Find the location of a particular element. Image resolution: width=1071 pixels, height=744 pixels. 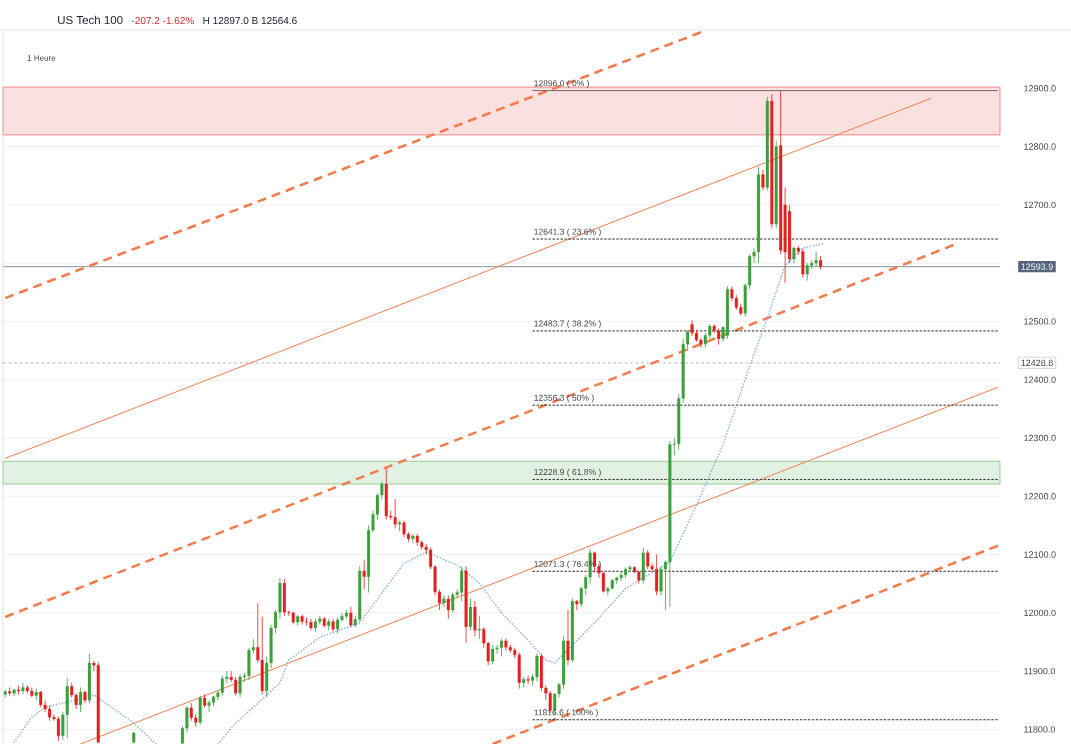

y-tick-label: 11900.0 is located at coordinates (1040, 671).